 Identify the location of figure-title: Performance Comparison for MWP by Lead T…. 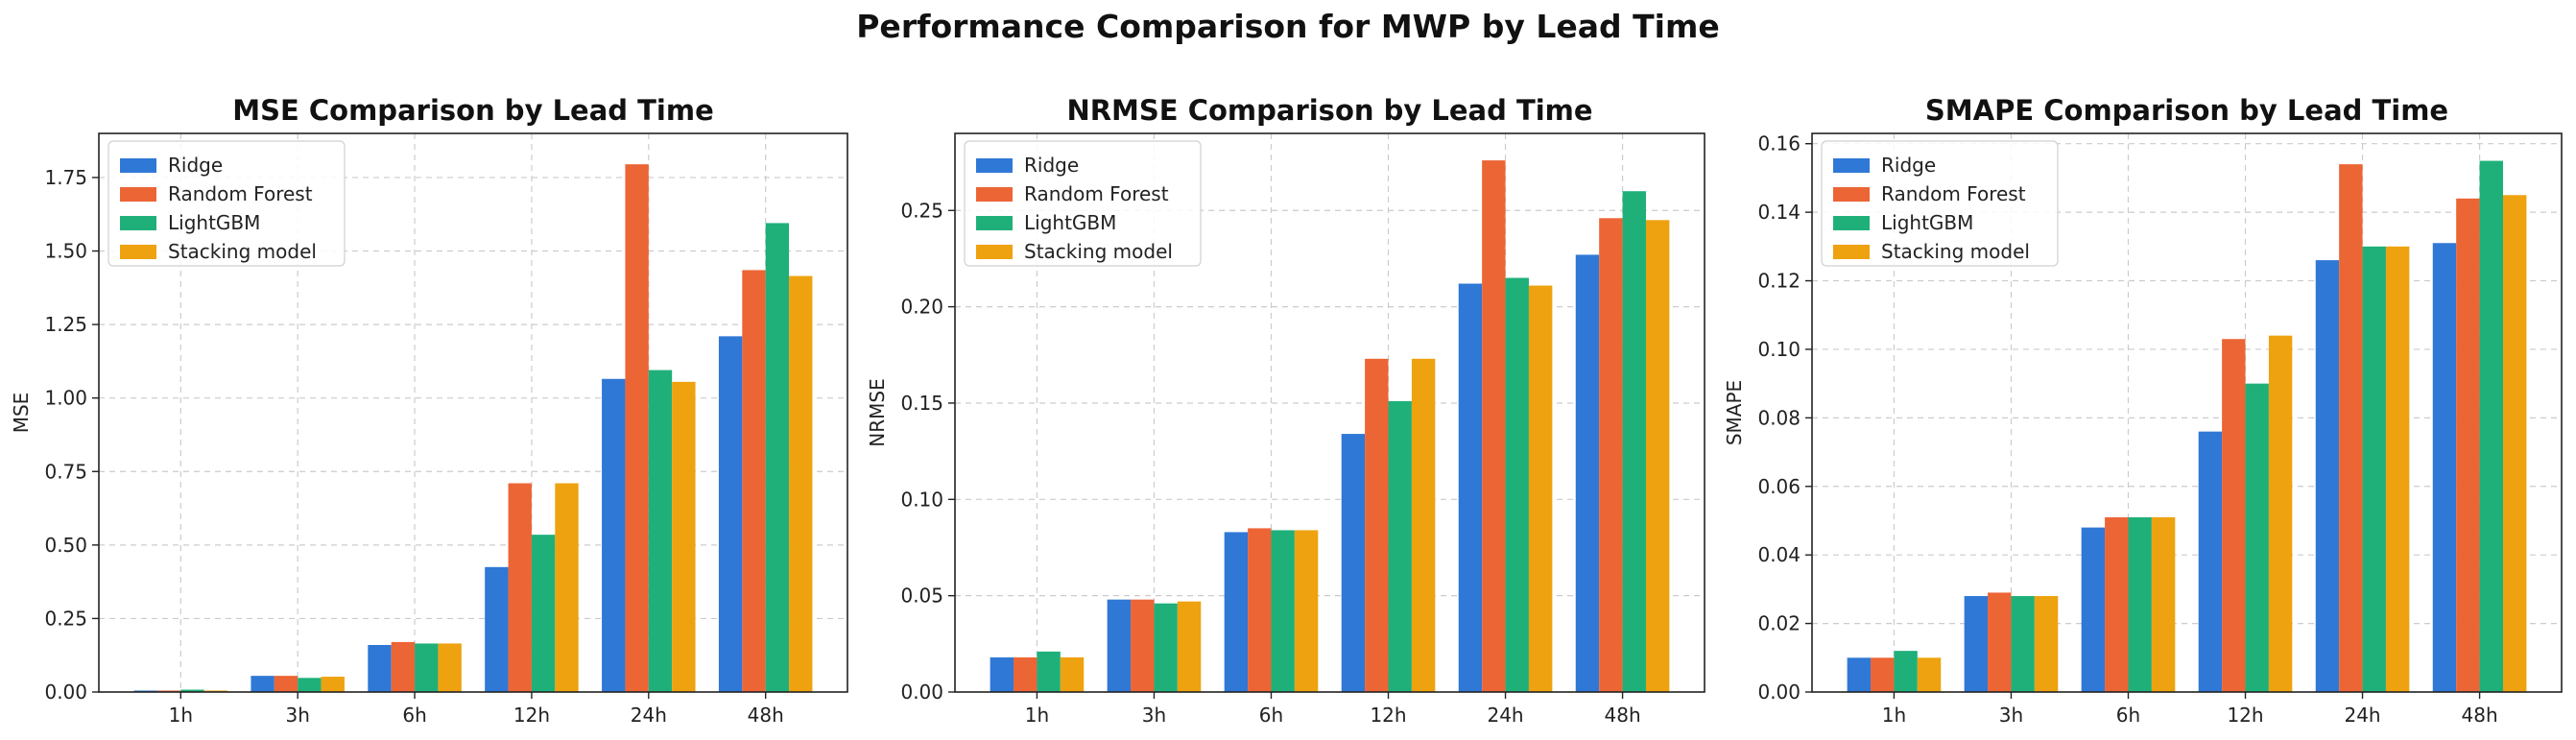
(1288, 26).